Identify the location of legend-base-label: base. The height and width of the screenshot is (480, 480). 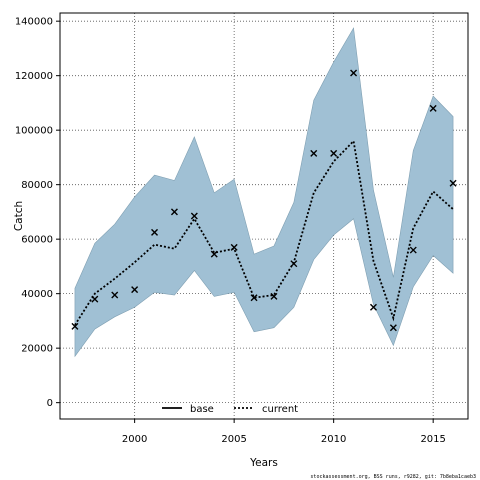
(202, 409).